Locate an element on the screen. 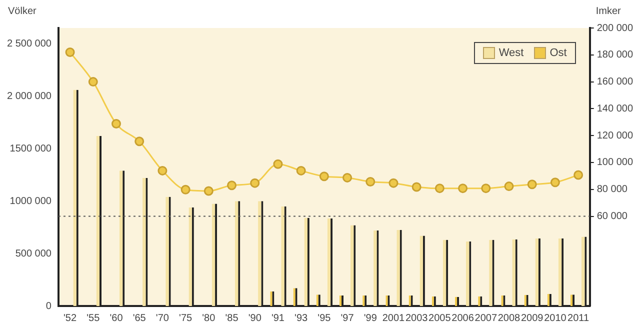 This screenshot has width=640, height=330. x-tick-label: 2008 is located at coordinates (509, 318).